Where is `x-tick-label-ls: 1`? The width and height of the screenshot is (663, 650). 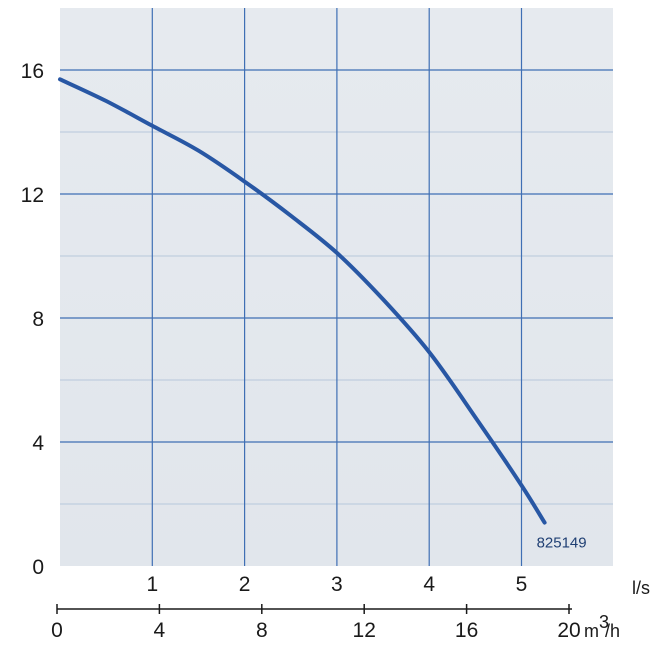
x-tick-label-ls: 1 is located at coordinates (152, 584).